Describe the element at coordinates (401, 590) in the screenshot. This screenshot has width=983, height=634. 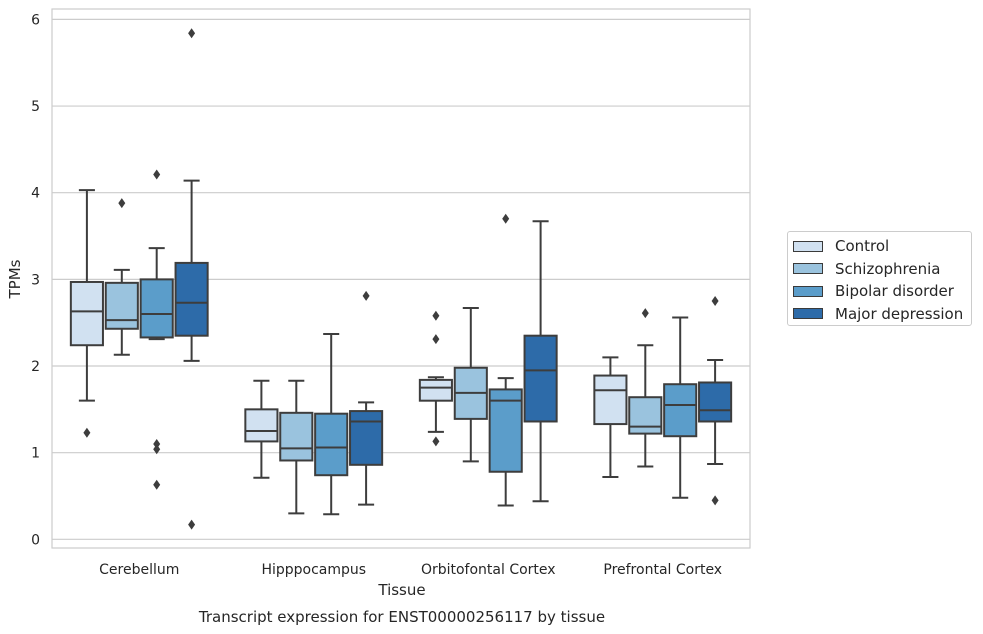
I see `x-axis-label: Tissue` at that location.